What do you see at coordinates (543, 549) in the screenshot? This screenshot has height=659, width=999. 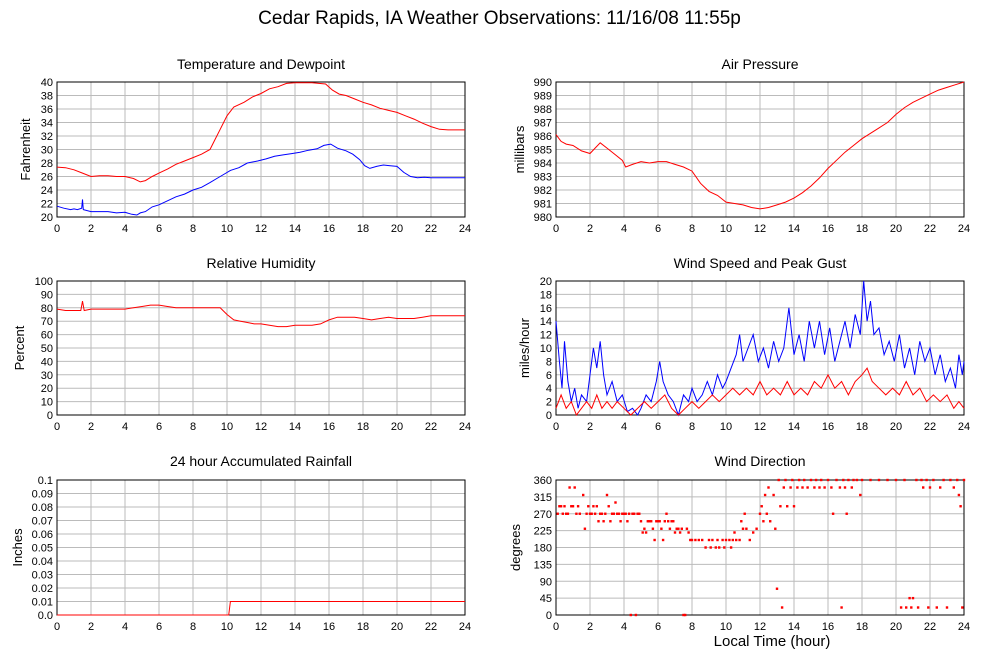 I see `y-tick-label: 180` at bounding box center [543, 549].